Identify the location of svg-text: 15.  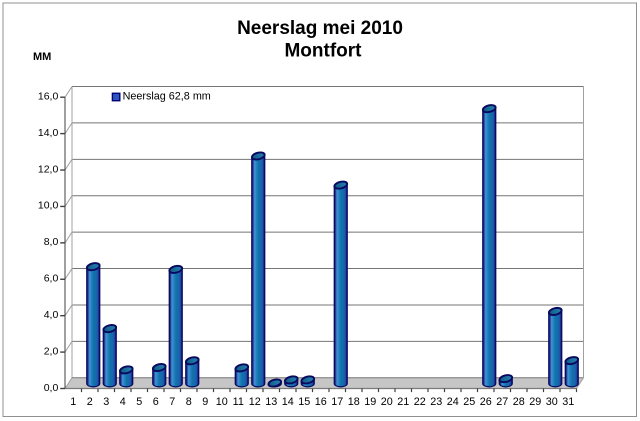
(304, 402).